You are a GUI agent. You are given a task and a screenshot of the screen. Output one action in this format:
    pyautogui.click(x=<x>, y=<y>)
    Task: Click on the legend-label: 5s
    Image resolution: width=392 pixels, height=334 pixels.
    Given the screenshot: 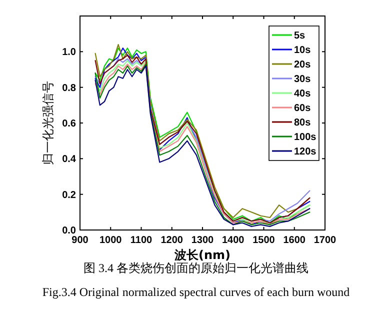 What is the action you would take?
    pyautogui.click(x=300, y=36)
    